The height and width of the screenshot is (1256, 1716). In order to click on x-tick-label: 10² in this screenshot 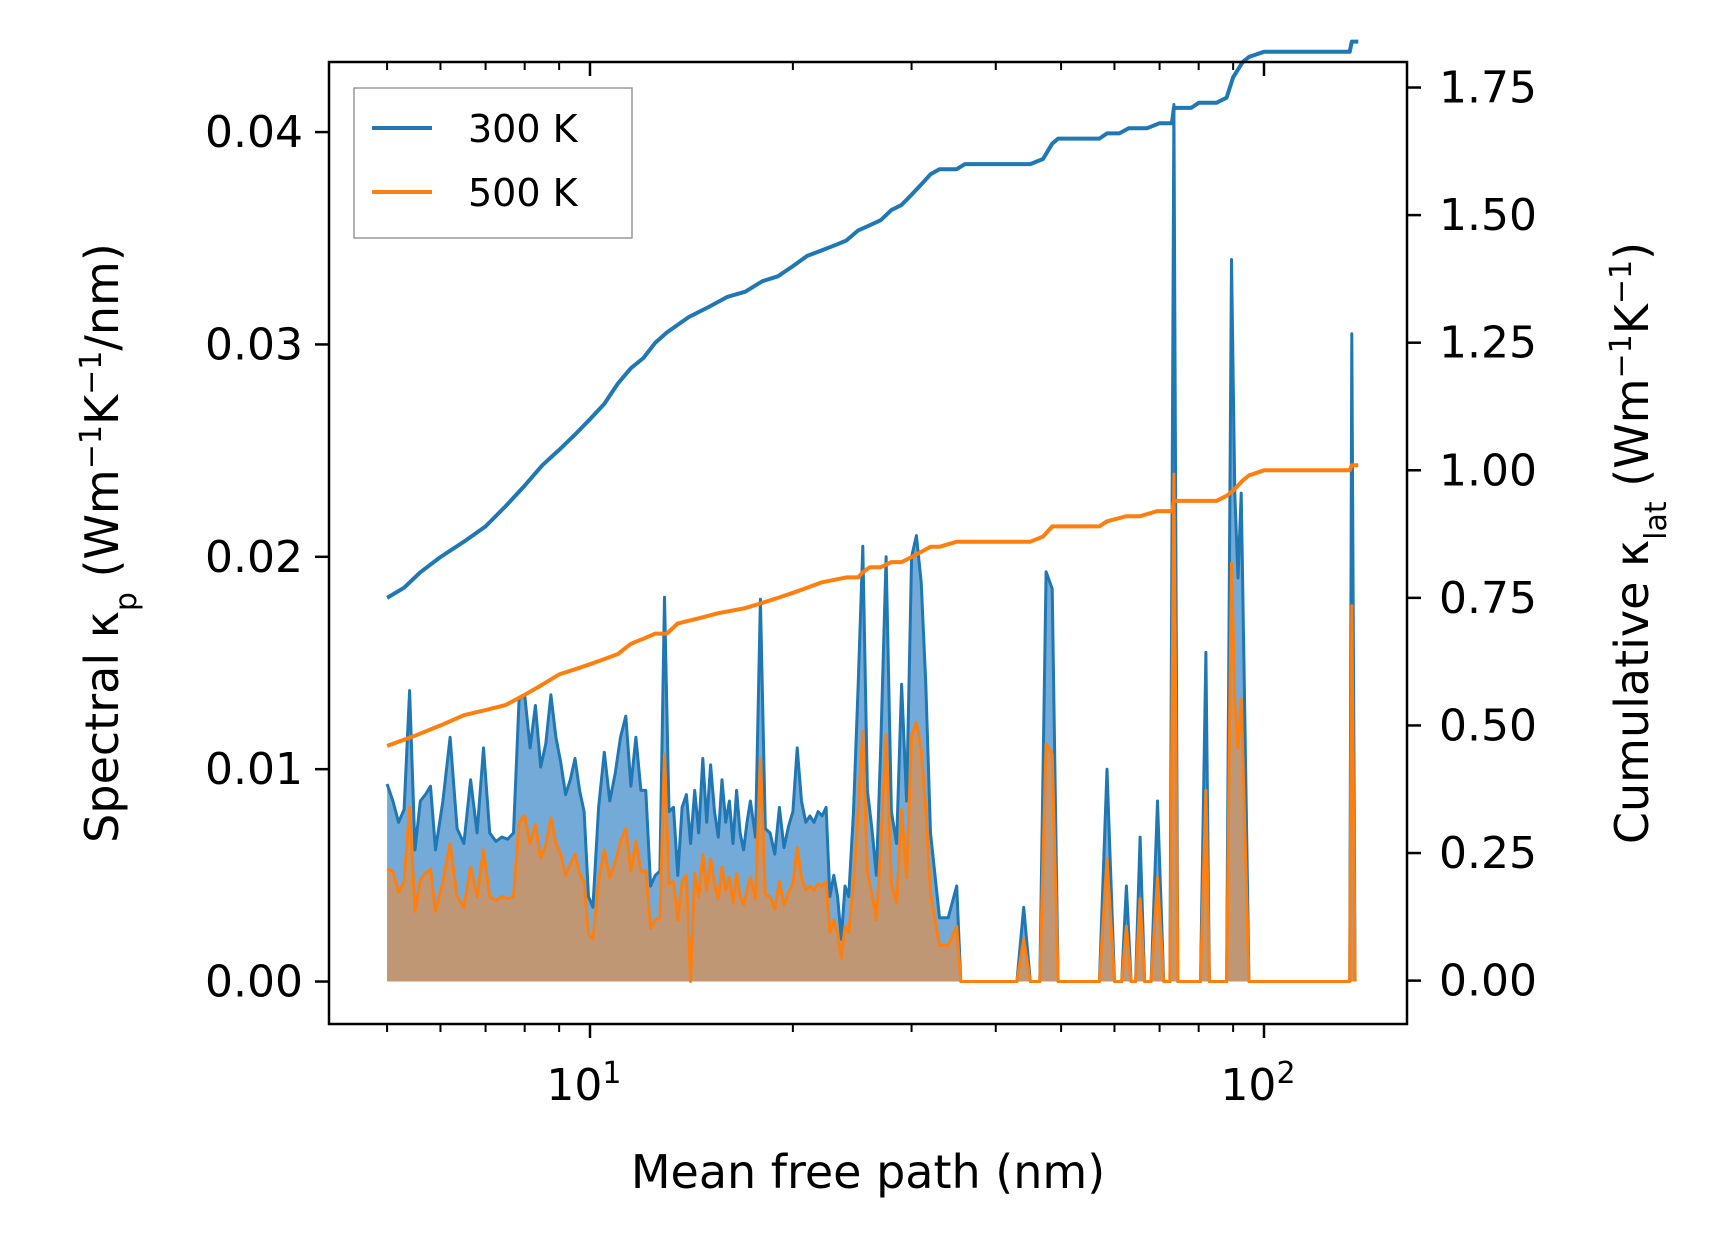, I will do `click(1257, 1084)`.